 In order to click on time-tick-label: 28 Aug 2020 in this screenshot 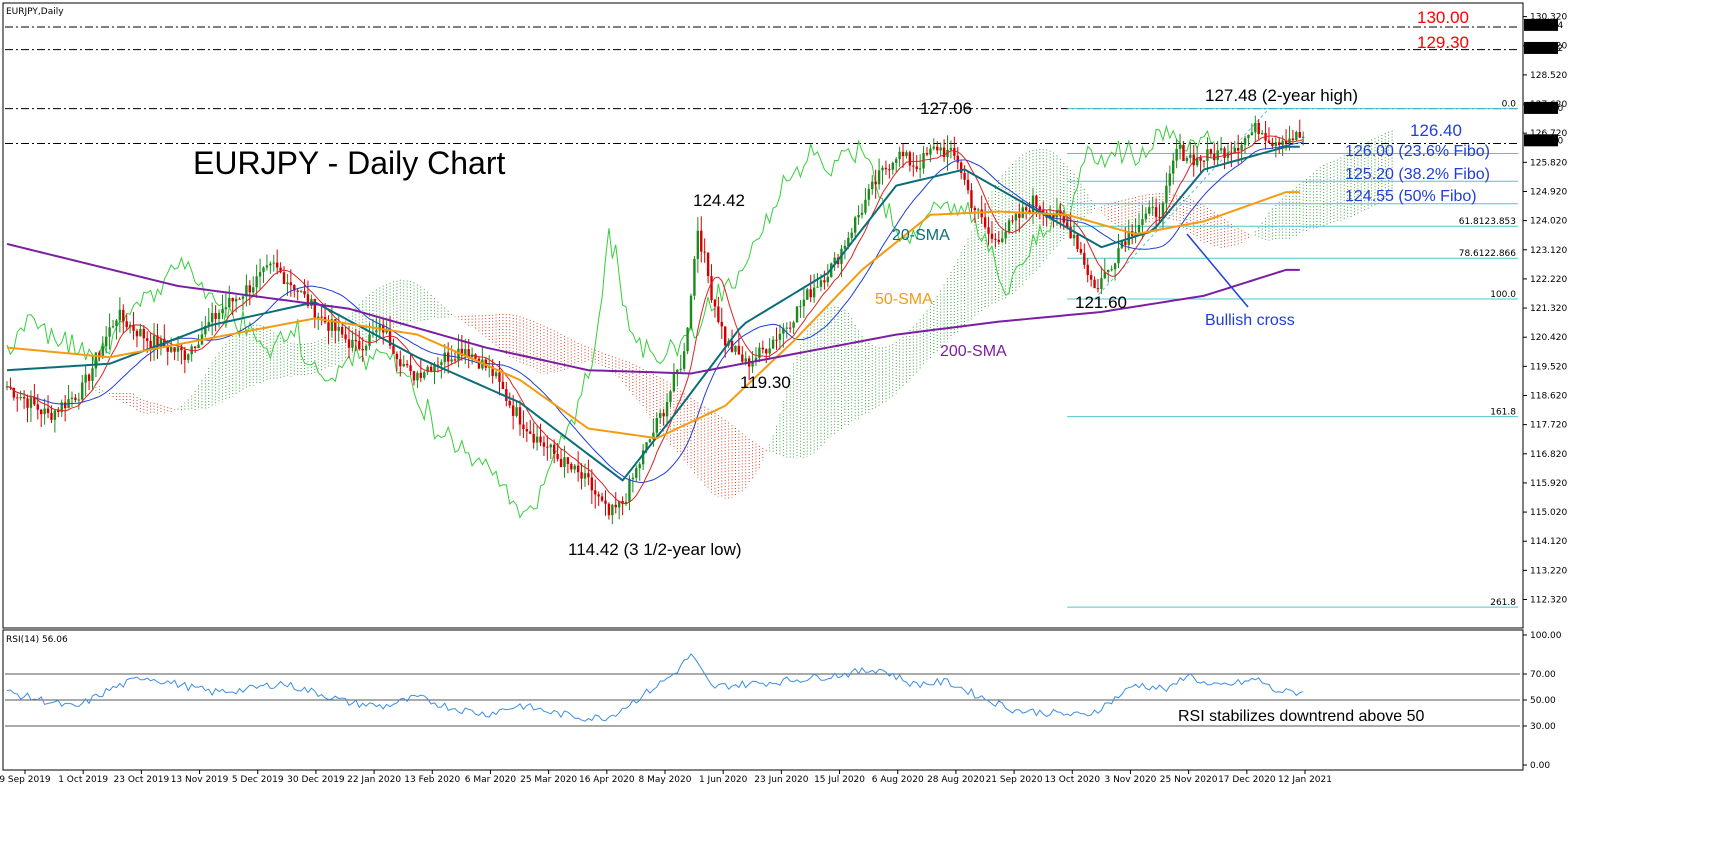, I will do `click(956, 780)`.